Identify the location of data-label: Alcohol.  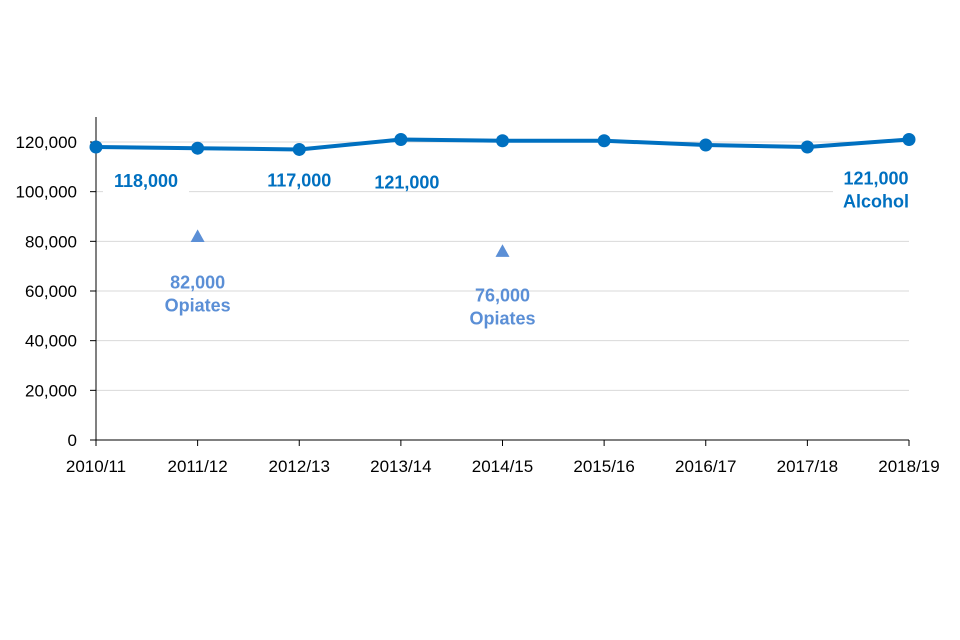
(876, 202).